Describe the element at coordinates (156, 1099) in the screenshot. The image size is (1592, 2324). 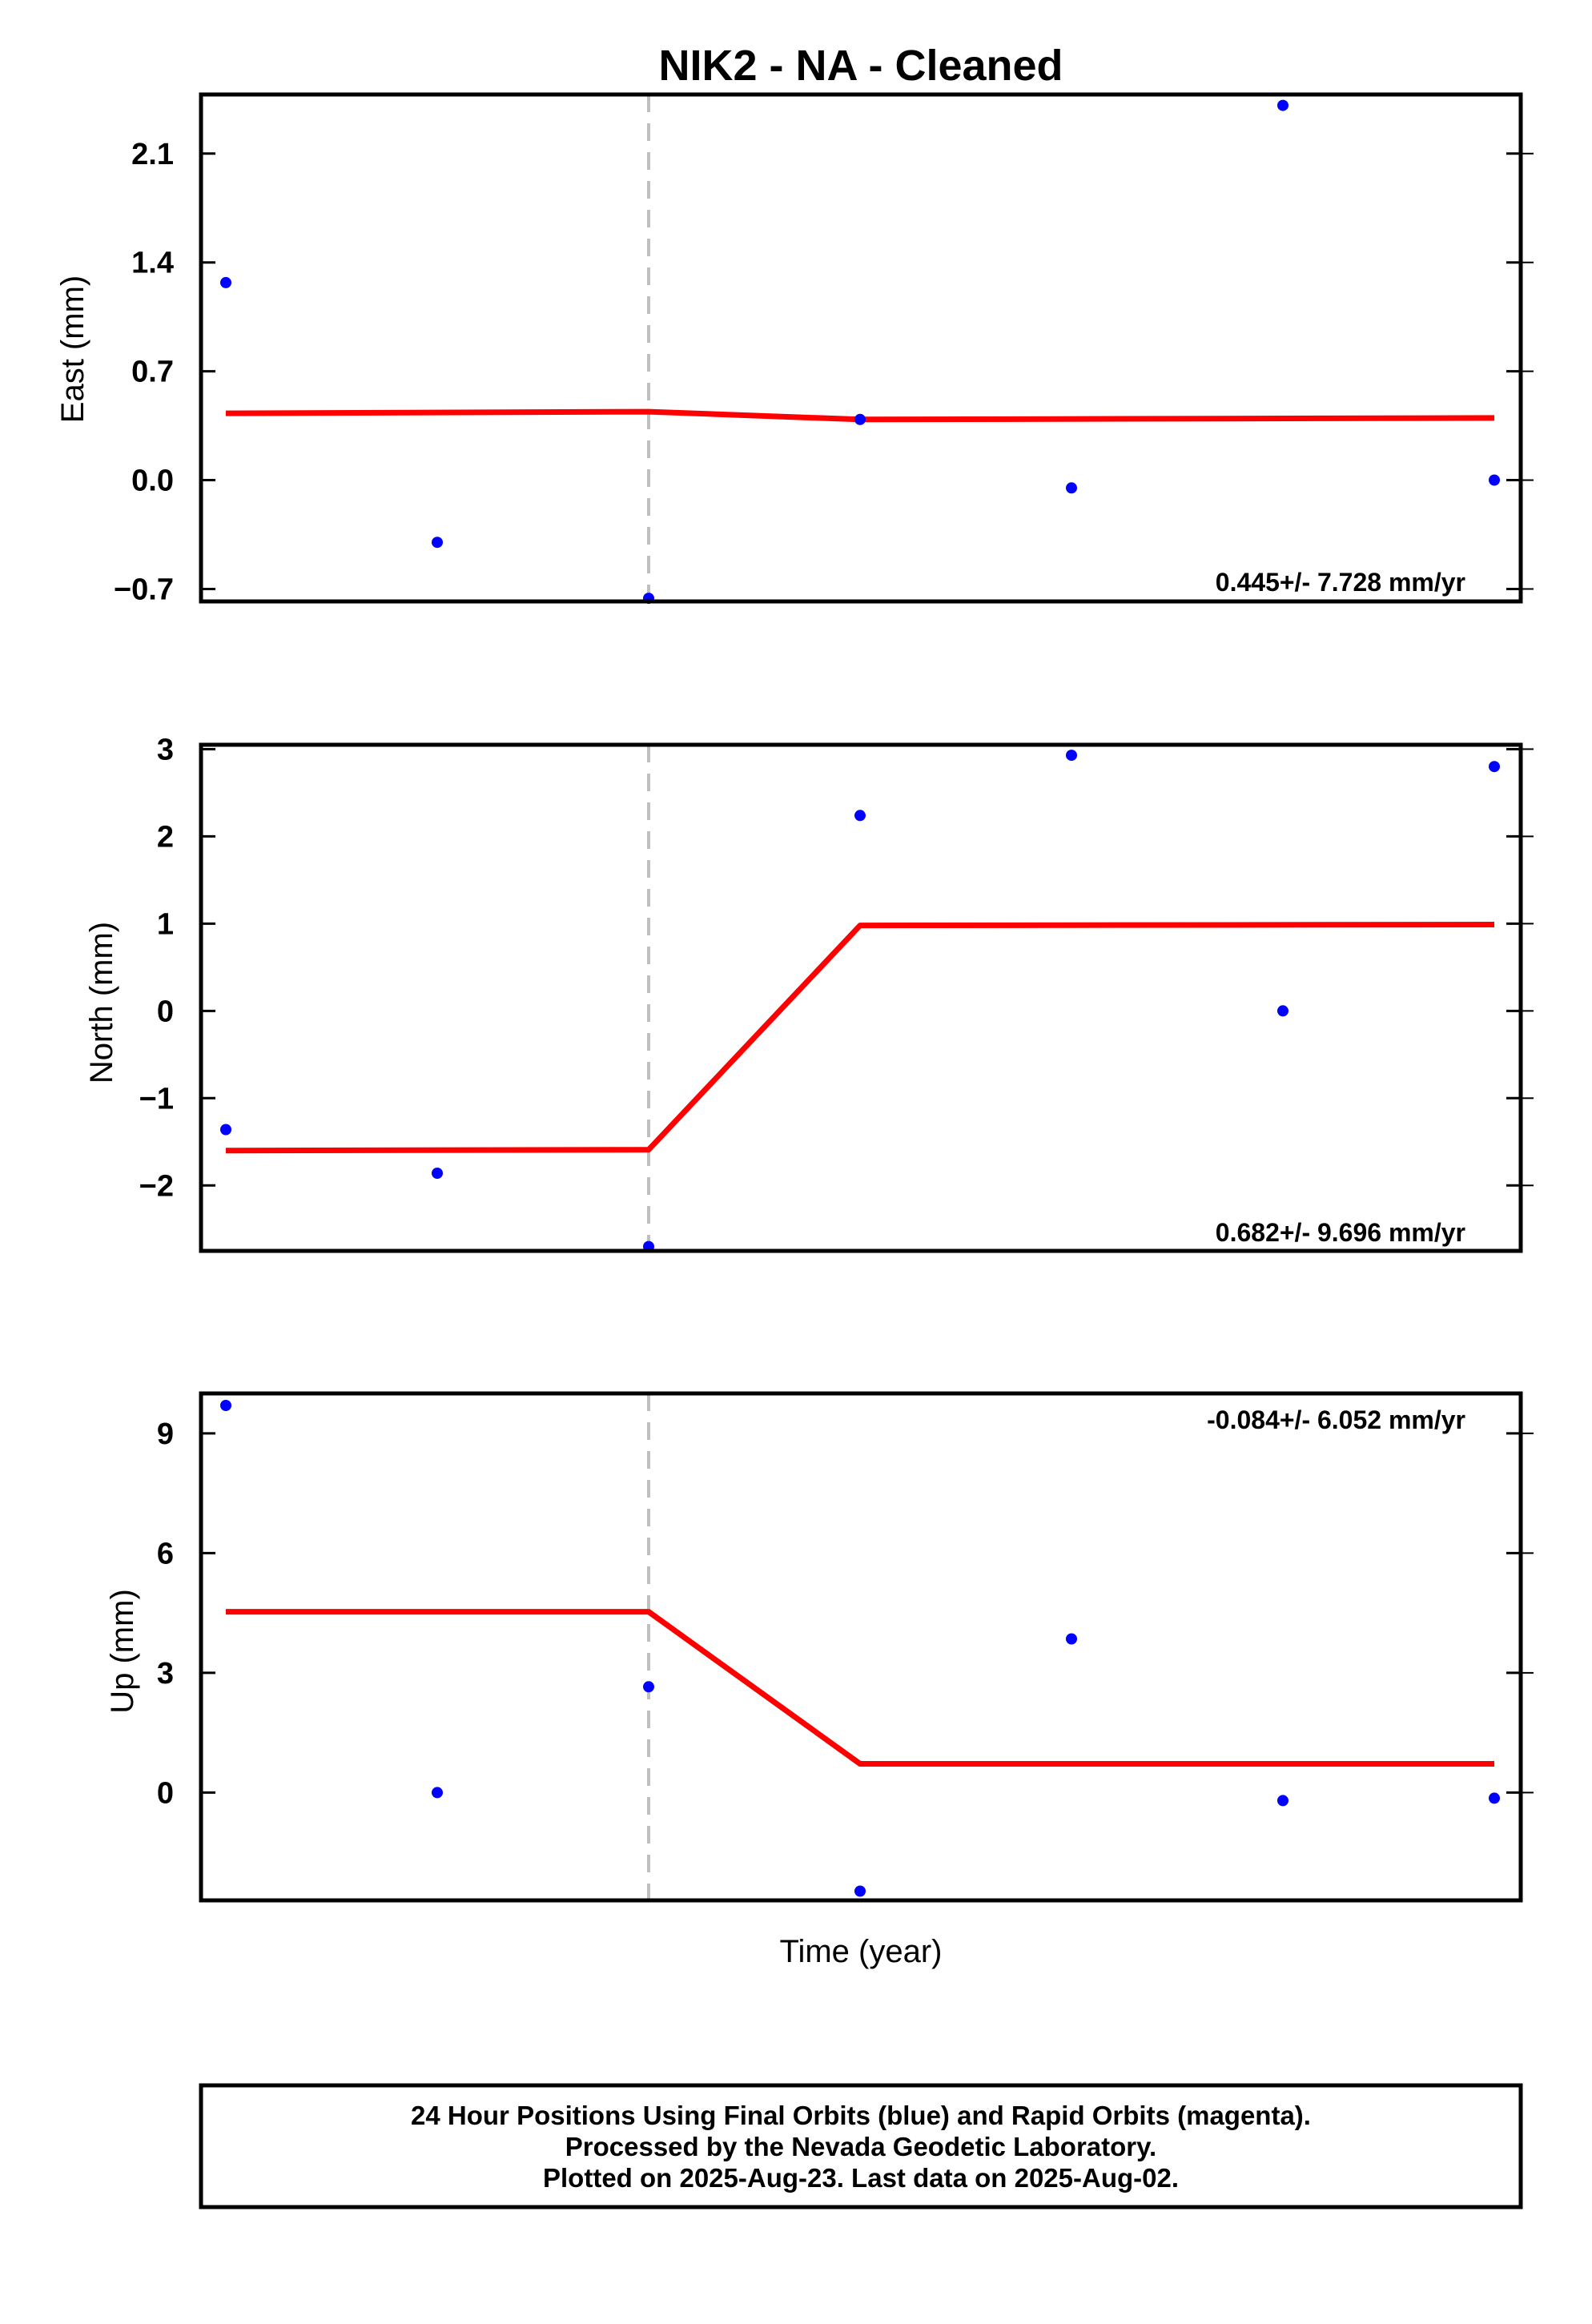
I see `north-ytick-label: −1` at that location.